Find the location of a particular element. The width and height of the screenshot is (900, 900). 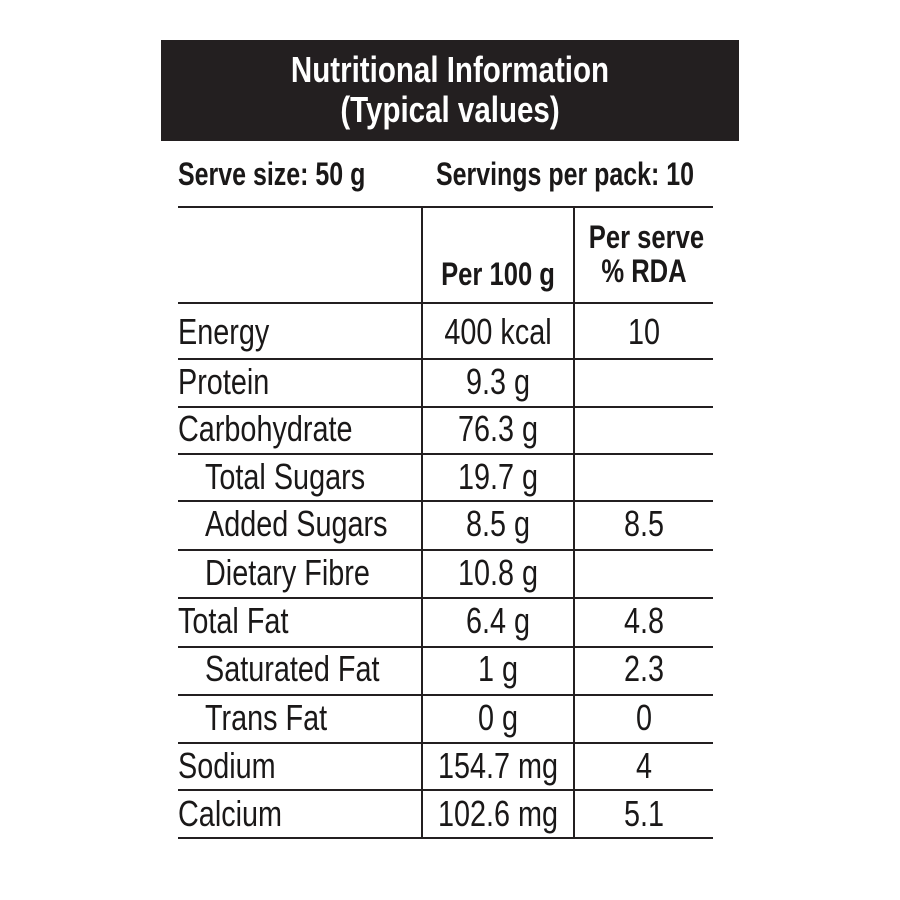

nutrient-rda: 5.1 is located at coordinates (644, 813).